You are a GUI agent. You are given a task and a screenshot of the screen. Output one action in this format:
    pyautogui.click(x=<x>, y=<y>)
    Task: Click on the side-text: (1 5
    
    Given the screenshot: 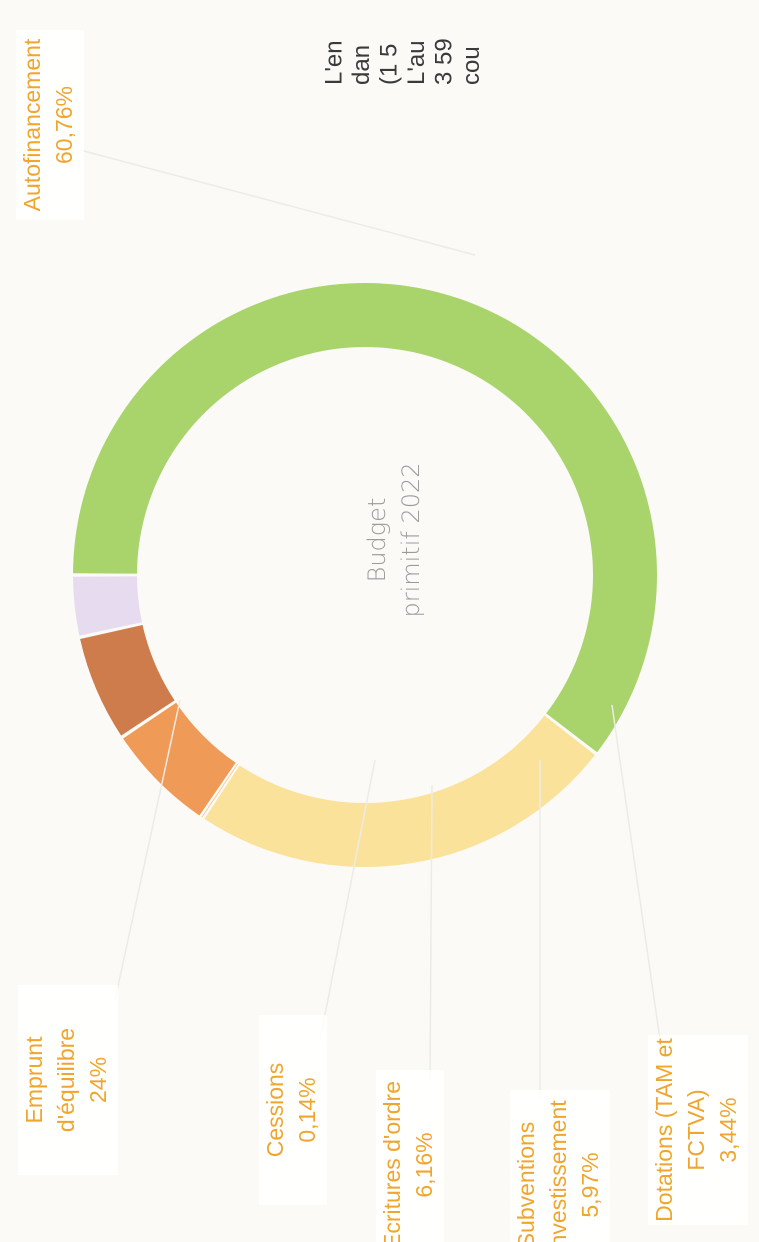 What is the action you would take?
    pyautogui.click(x=388, y=64)
    